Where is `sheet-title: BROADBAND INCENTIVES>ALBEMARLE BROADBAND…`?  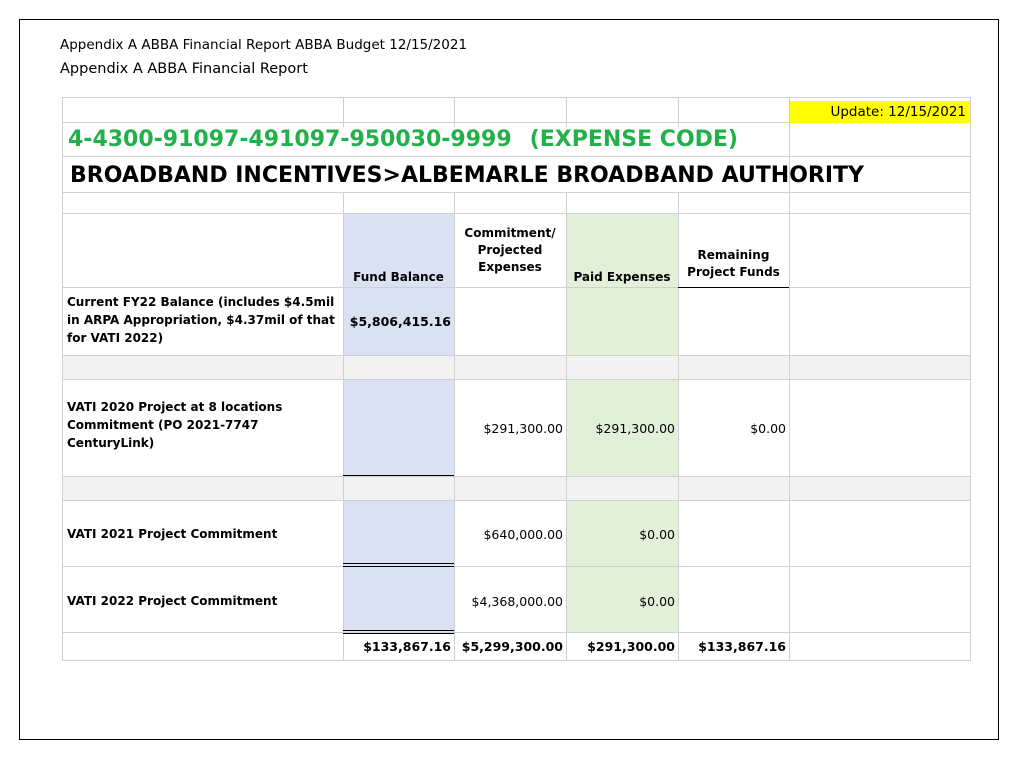
sheet-title: BROADBAND INCENTIVES>ALBEMARLE BROADBAND… is located at coordinates (467, 175).